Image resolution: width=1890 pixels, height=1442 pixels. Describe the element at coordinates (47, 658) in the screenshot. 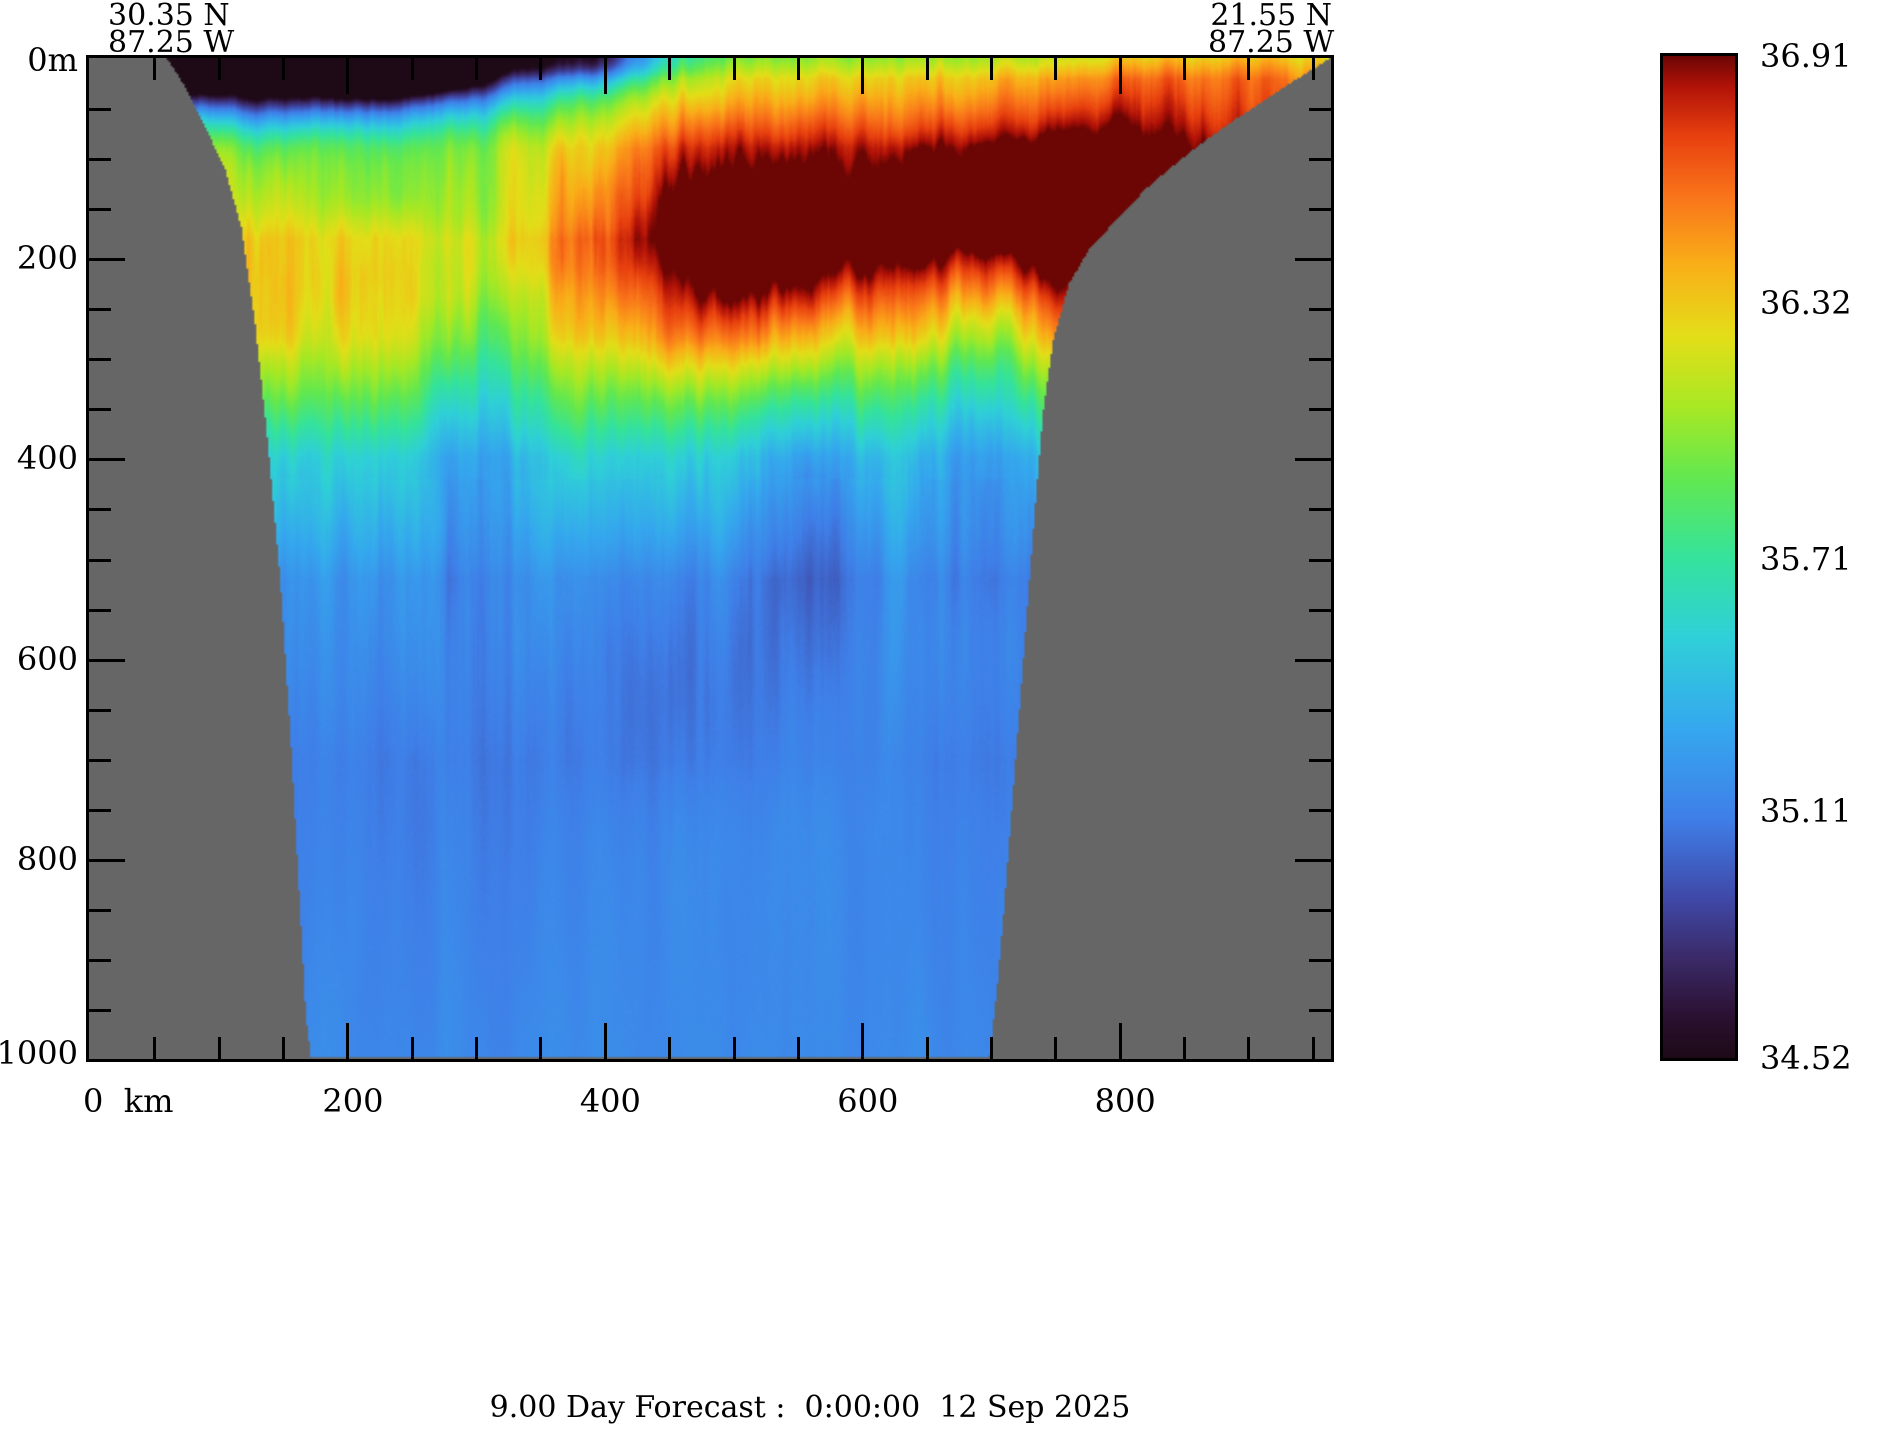

I see `depth-tick-600: 600` at that location.